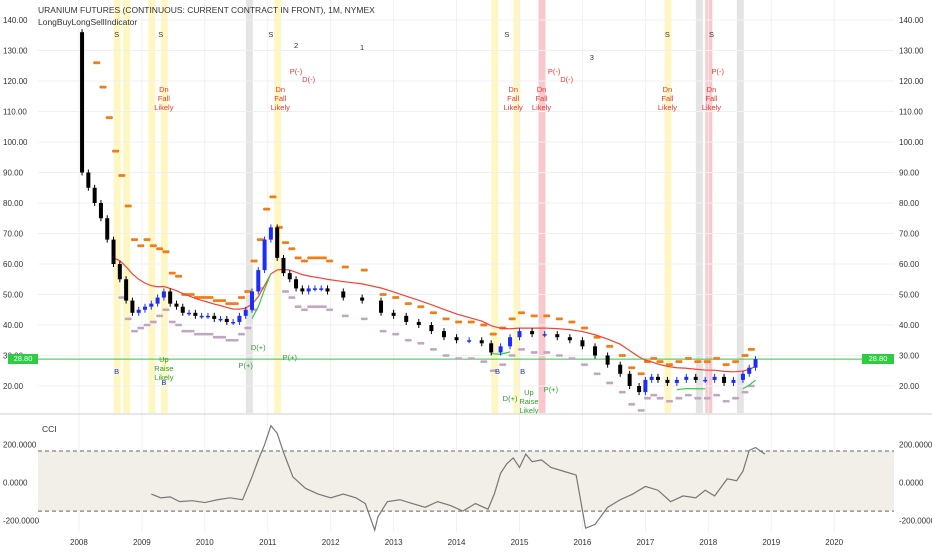 The width and height of the screenshot is (932, 555). Describe the element at coordinates (164, 89) in the screenshot. I see `signal-label: Dn` at that location.